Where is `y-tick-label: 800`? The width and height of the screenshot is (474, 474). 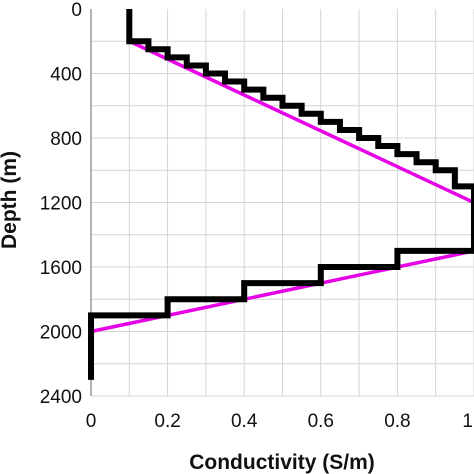
y-tick-label: 800 is located at coordinates (66, 139).